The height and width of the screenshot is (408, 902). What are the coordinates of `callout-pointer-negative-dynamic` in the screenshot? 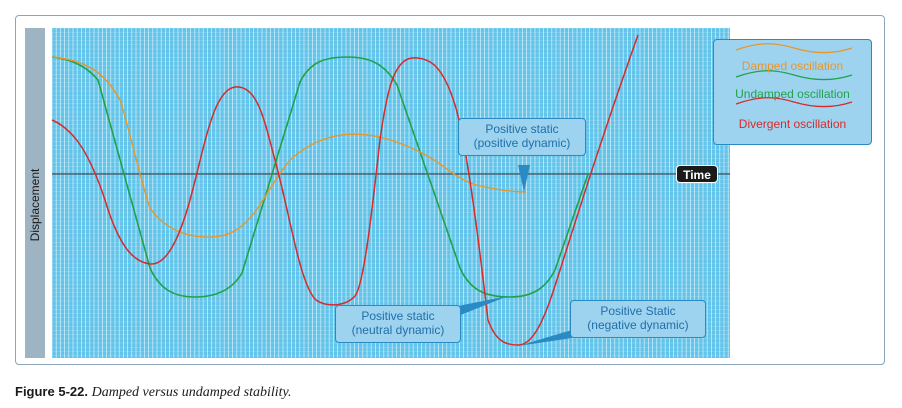 It's located at (545, 338).